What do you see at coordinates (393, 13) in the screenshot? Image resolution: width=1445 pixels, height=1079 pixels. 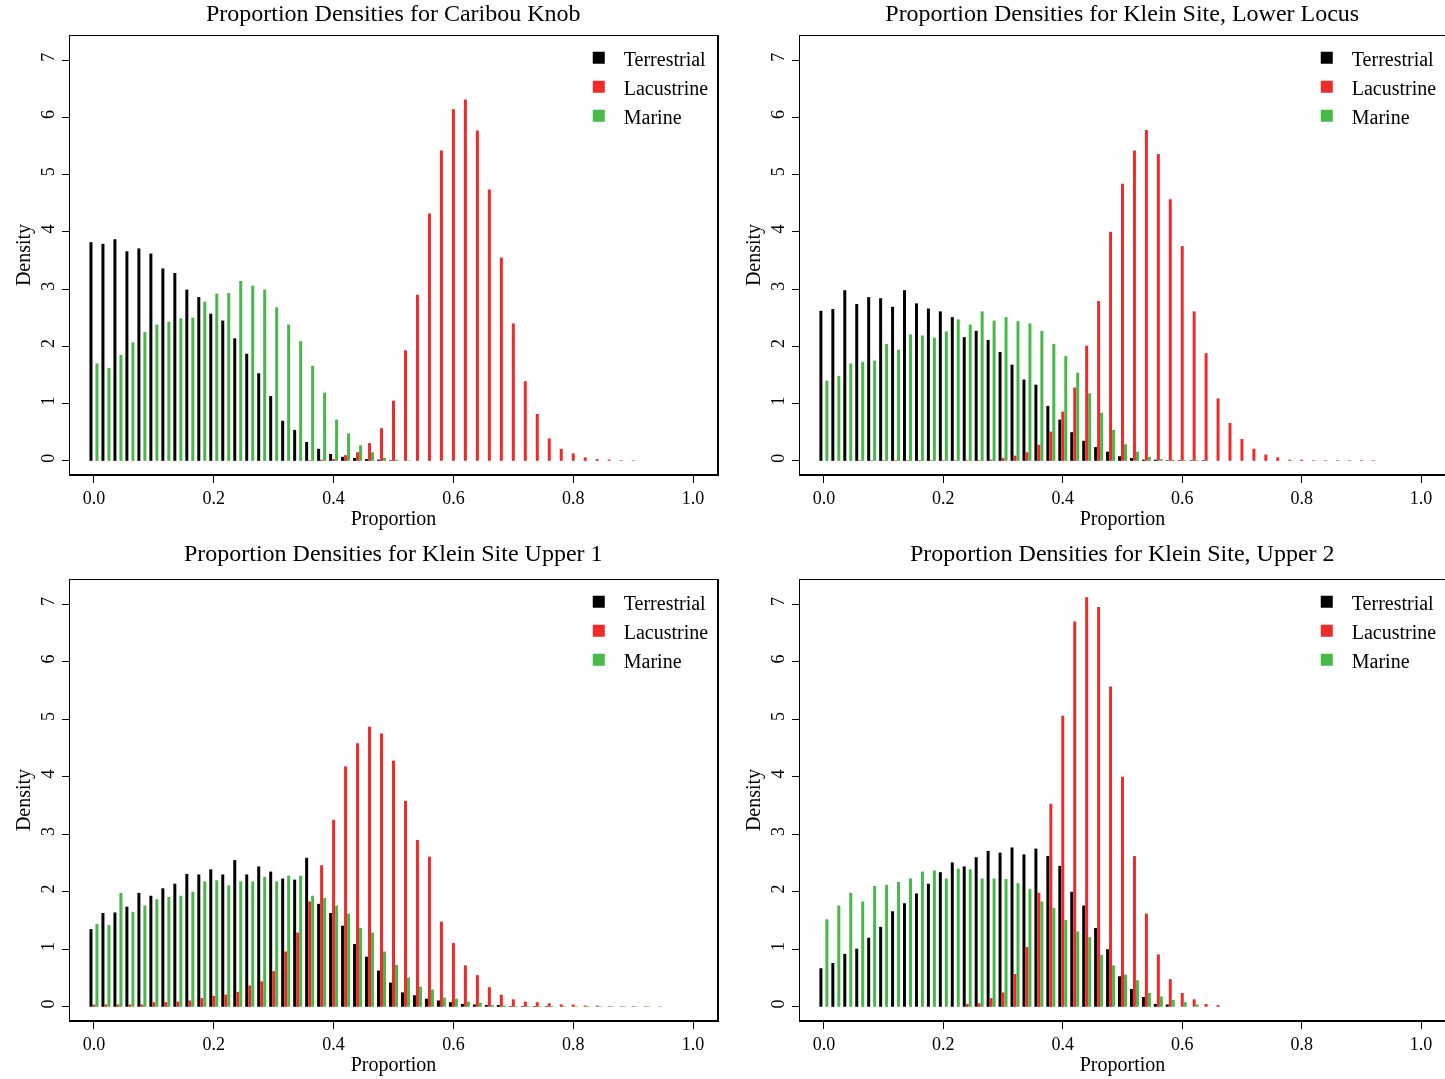 I see `chart-title: Proportion Densities for Caribou Knob` at bounding box center [393, 13].